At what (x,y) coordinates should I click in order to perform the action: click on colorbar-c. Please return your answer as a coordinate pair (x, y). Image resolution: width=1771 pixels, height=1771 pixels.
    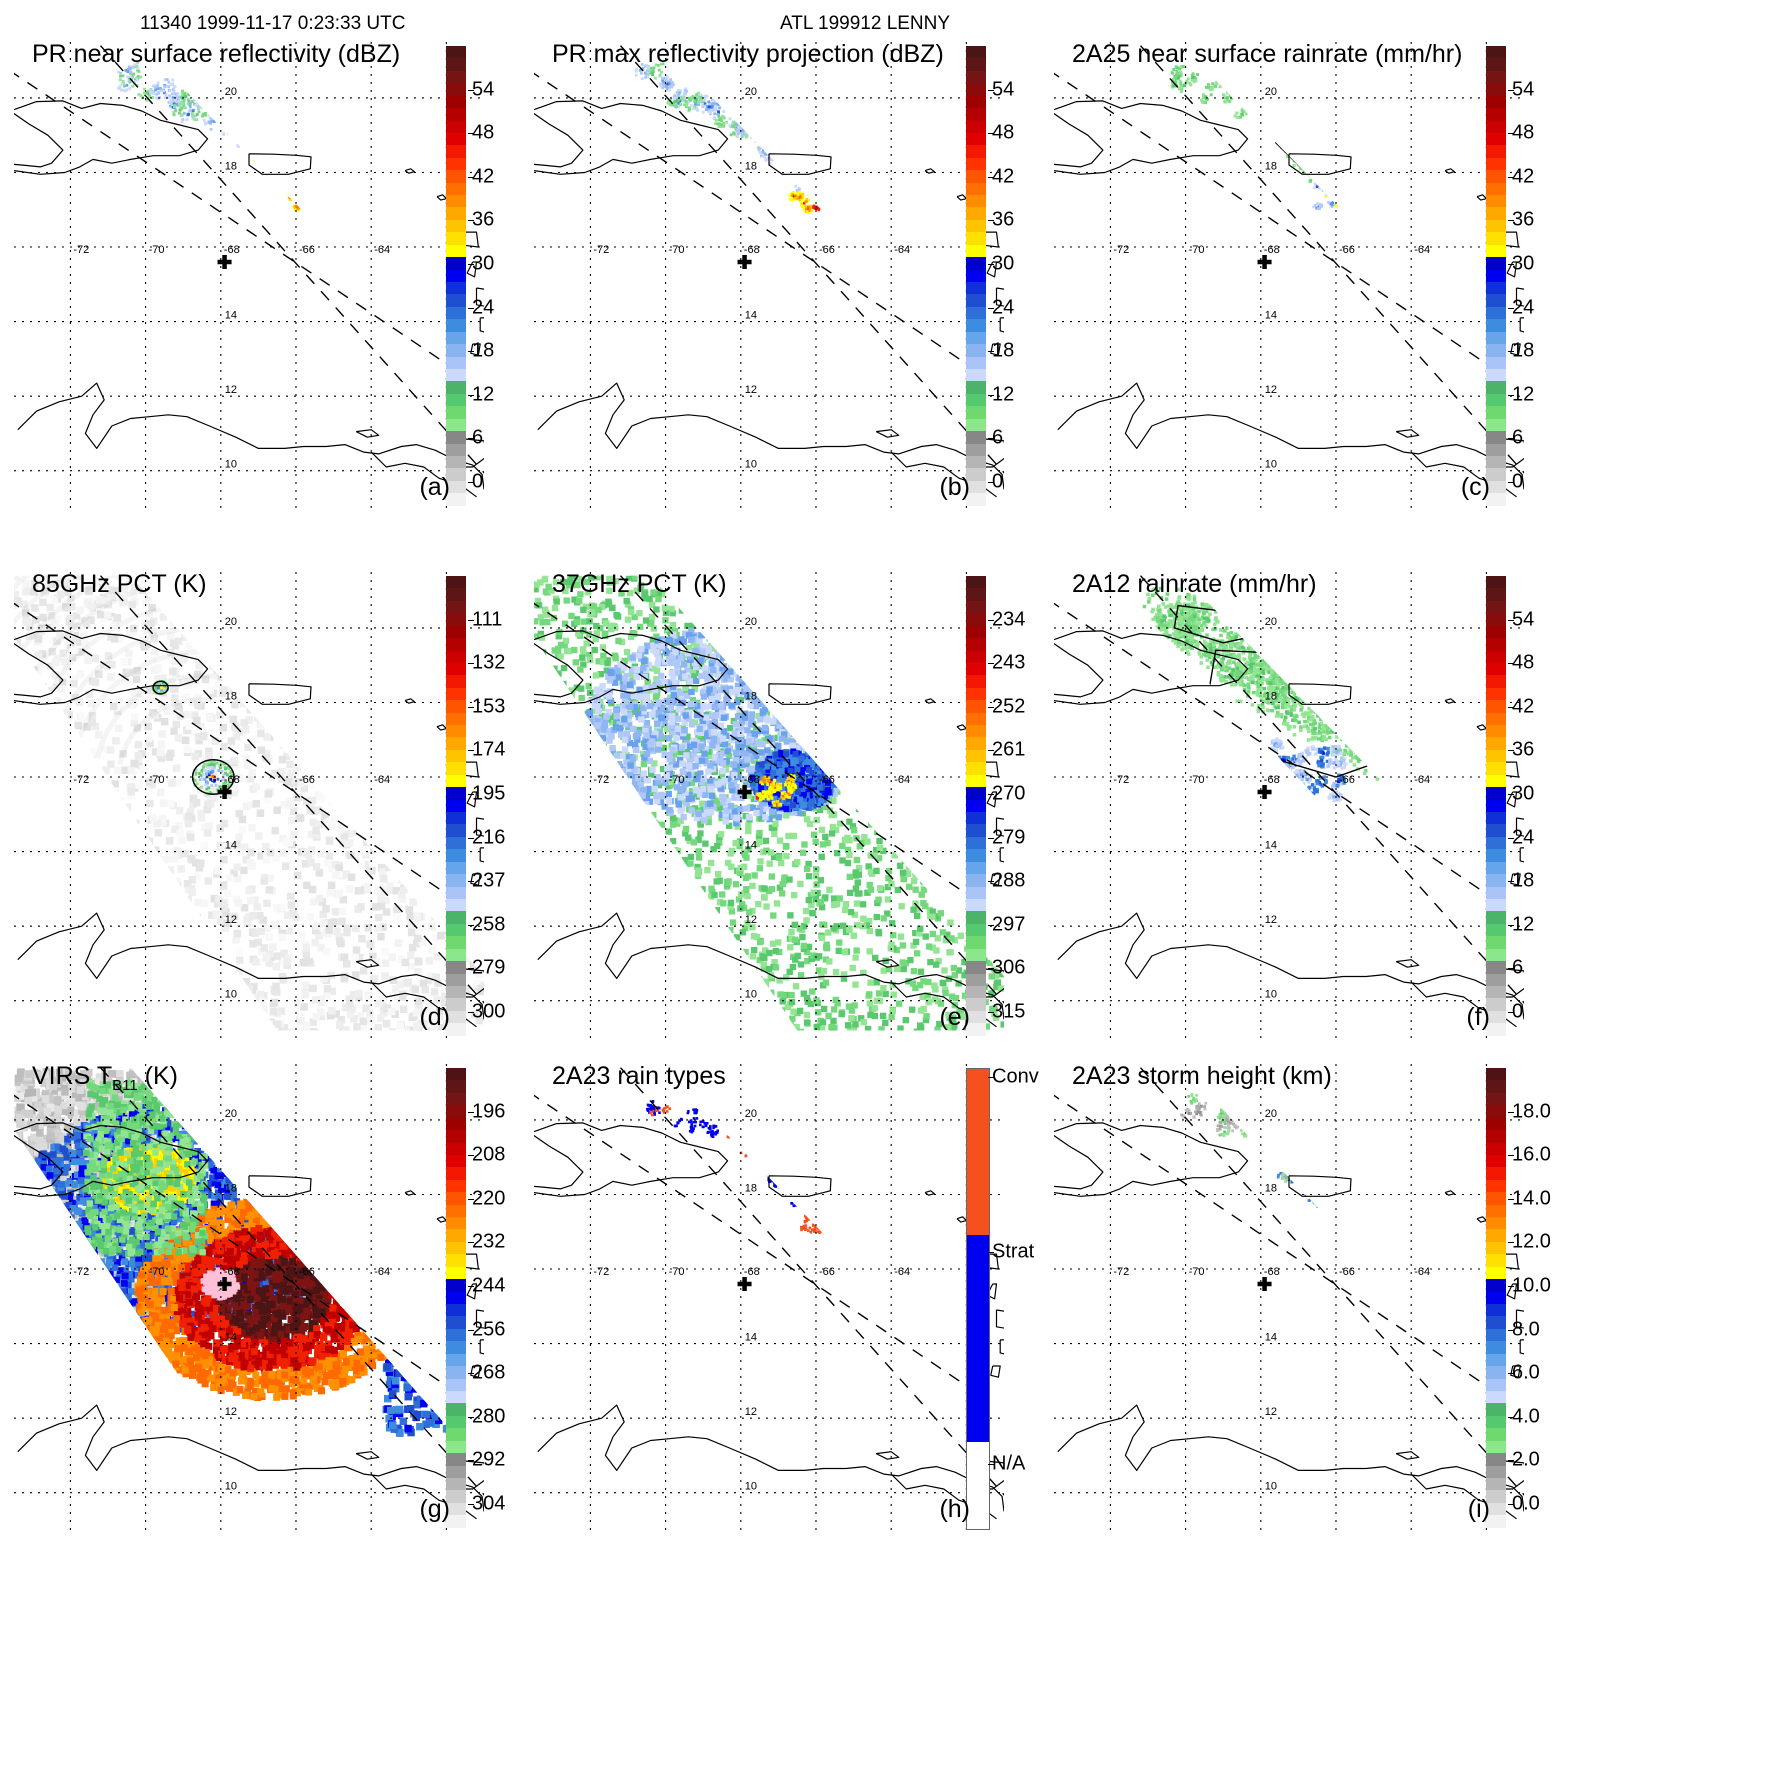
    Looking at the image, I should click on (1496, 276).